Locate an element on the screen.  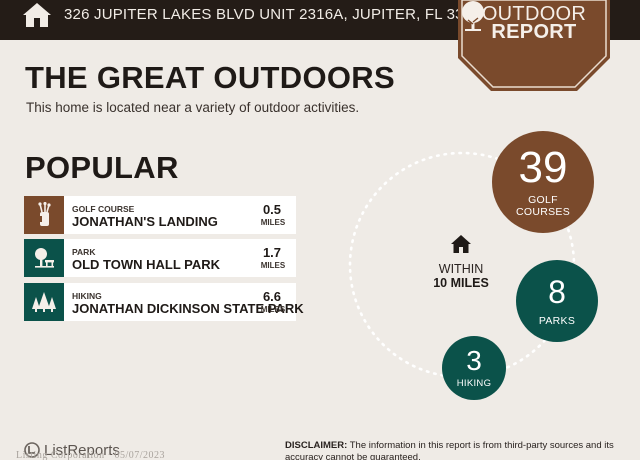
hiking-label: HIKING is located at coordinates (474, 383).